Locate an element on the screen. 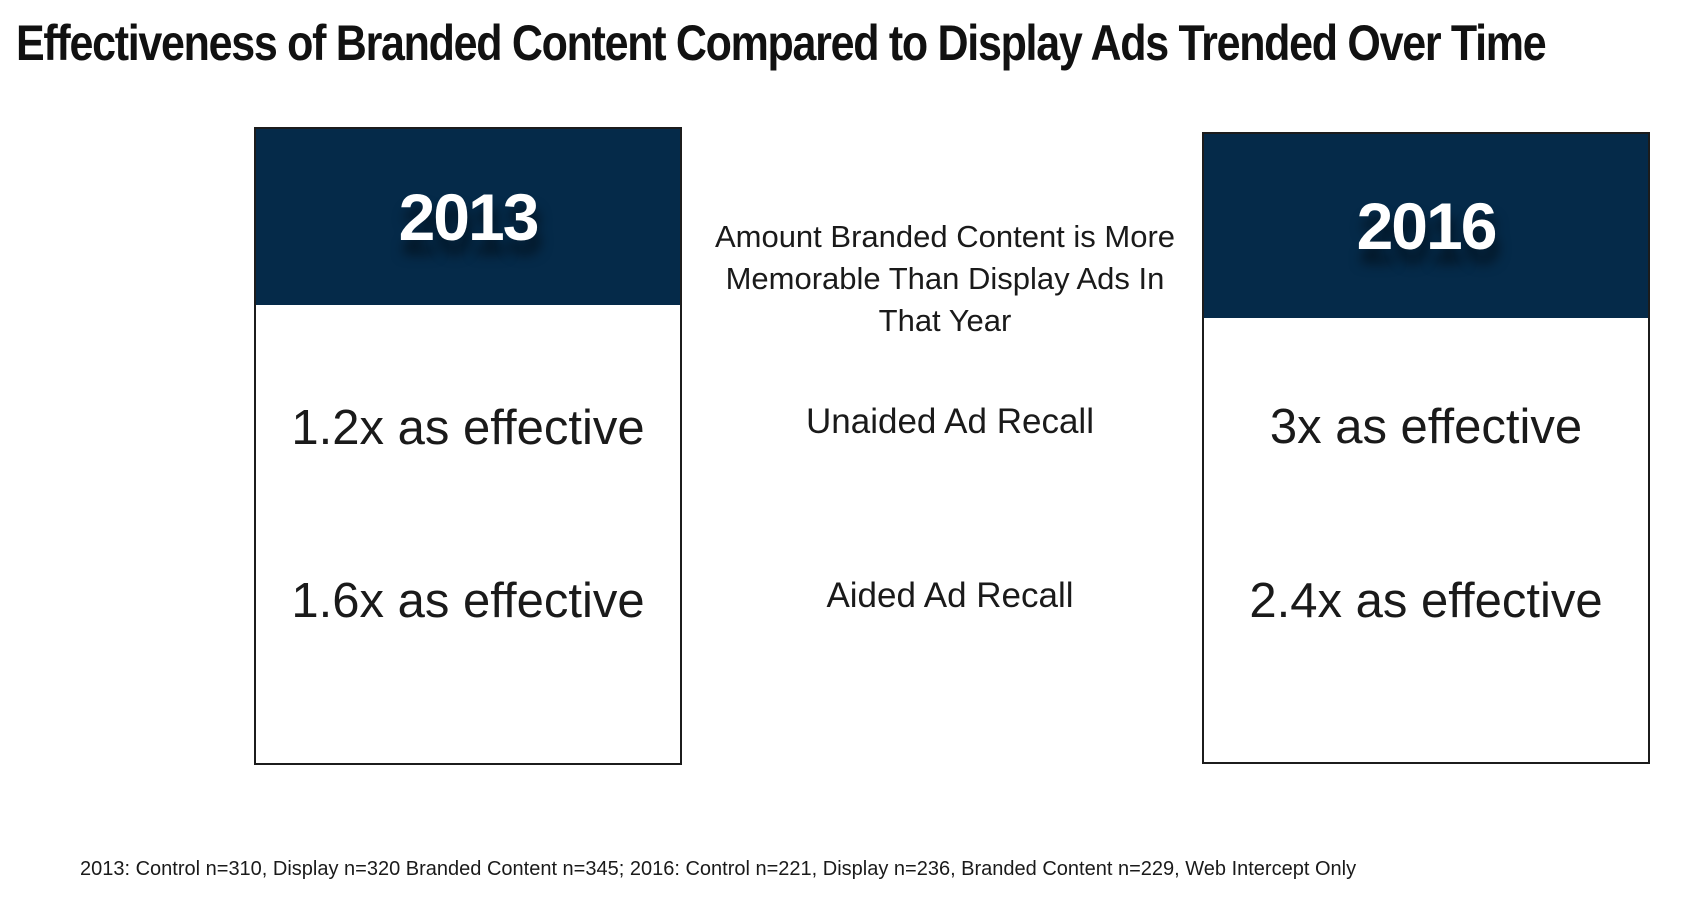 The width and height of the screenshot is (1708, 924). year-label-2013: 2013 is located at coordinates (469, 217).